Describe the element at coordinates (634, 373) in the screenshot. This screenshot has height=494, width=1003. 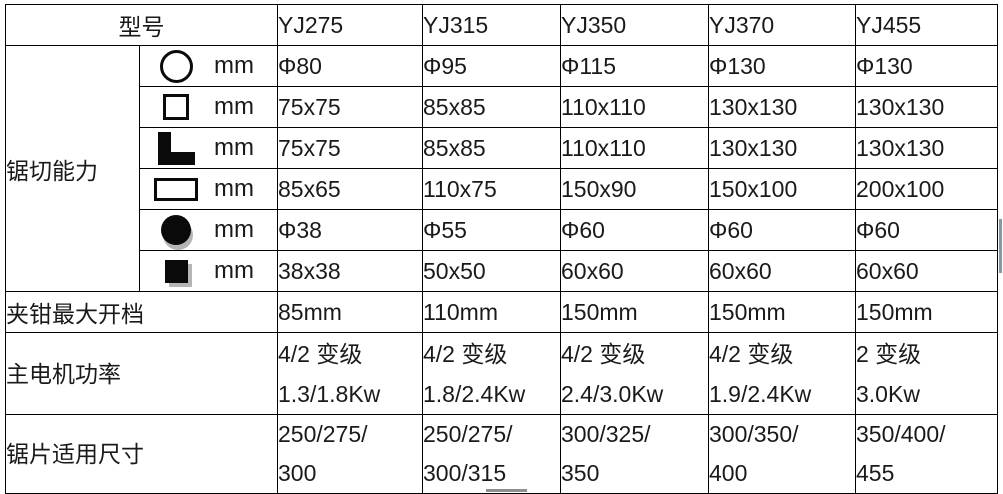
I see `motor-value: 4/2 变级 2.4/3.0Kw` at that location.